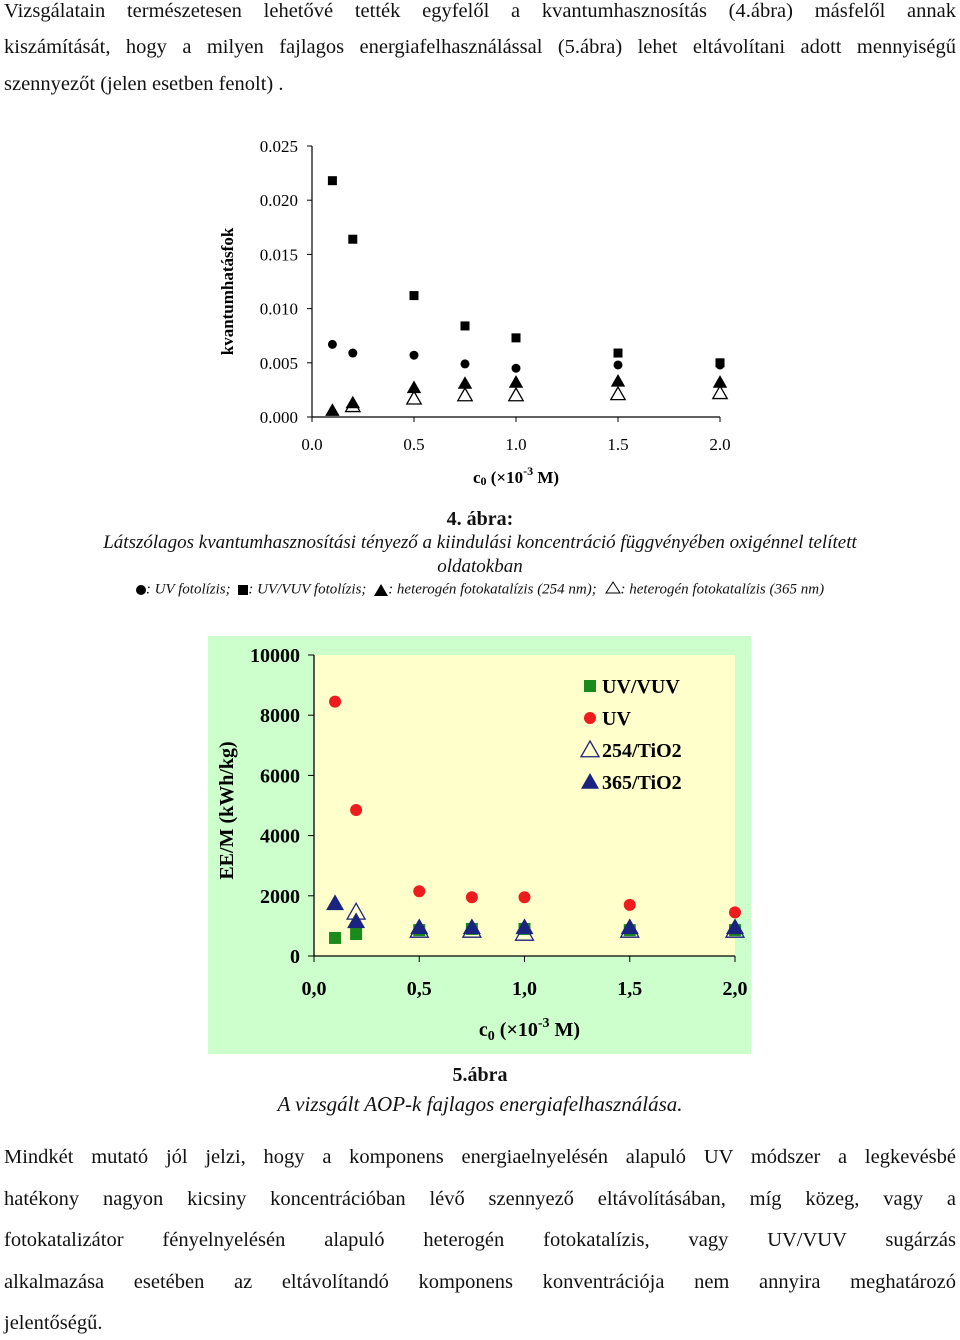  Describe the element at coordinates (381, 590) in the screenshot. I see `legend-254-symbol` at that location.